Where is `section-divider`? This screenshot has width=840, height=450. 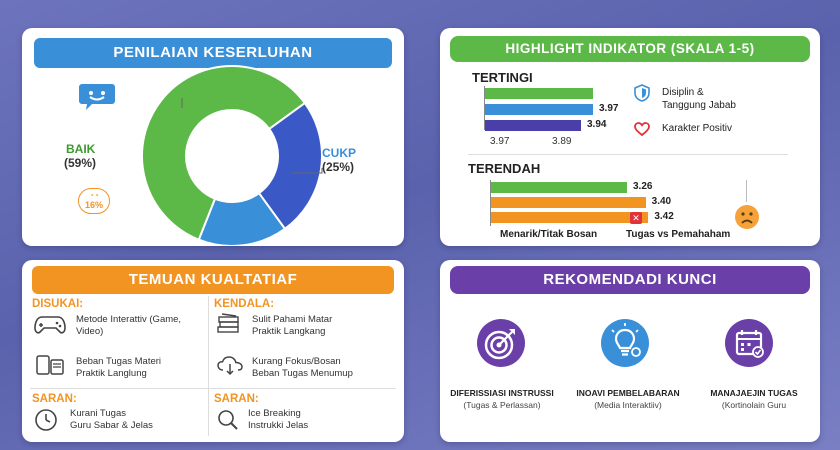
section-divider is located at coordinates (628, 154).